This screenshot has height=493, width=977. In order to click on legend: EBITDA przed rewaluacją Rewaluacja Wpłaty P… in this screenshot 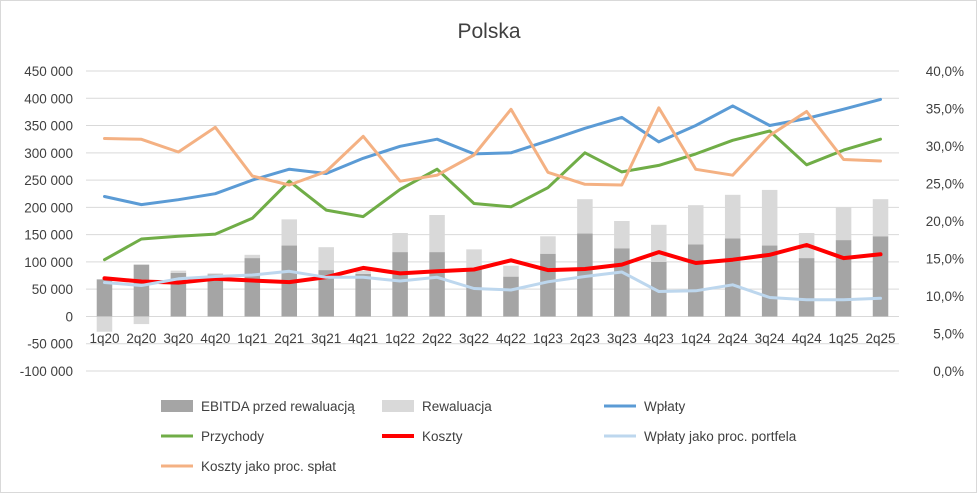, I will do `click(479, 436)`.